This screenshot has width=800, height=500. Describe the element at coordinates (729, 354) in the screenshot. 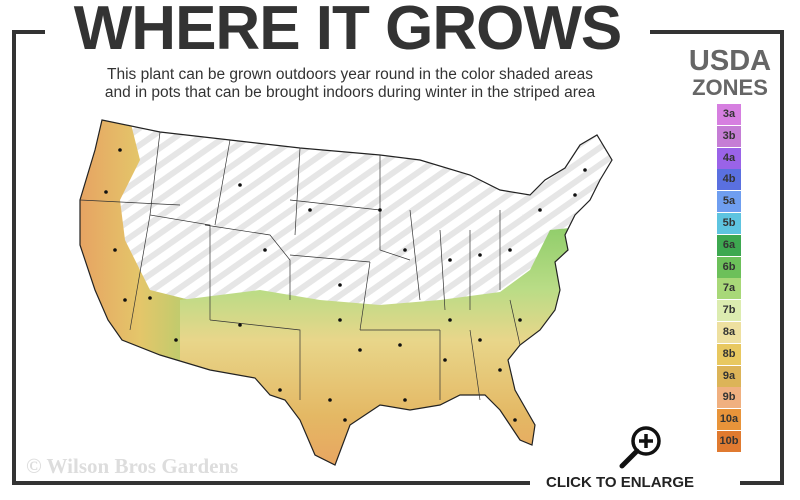

I see `legend-zone-8b: 8b` at that location.